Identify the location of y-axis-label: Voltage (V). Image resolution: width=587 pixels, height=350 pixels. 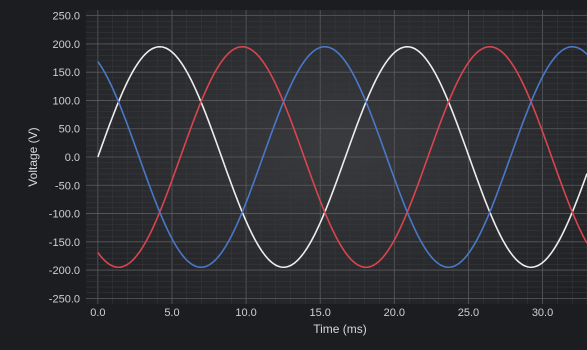
(33, 156).